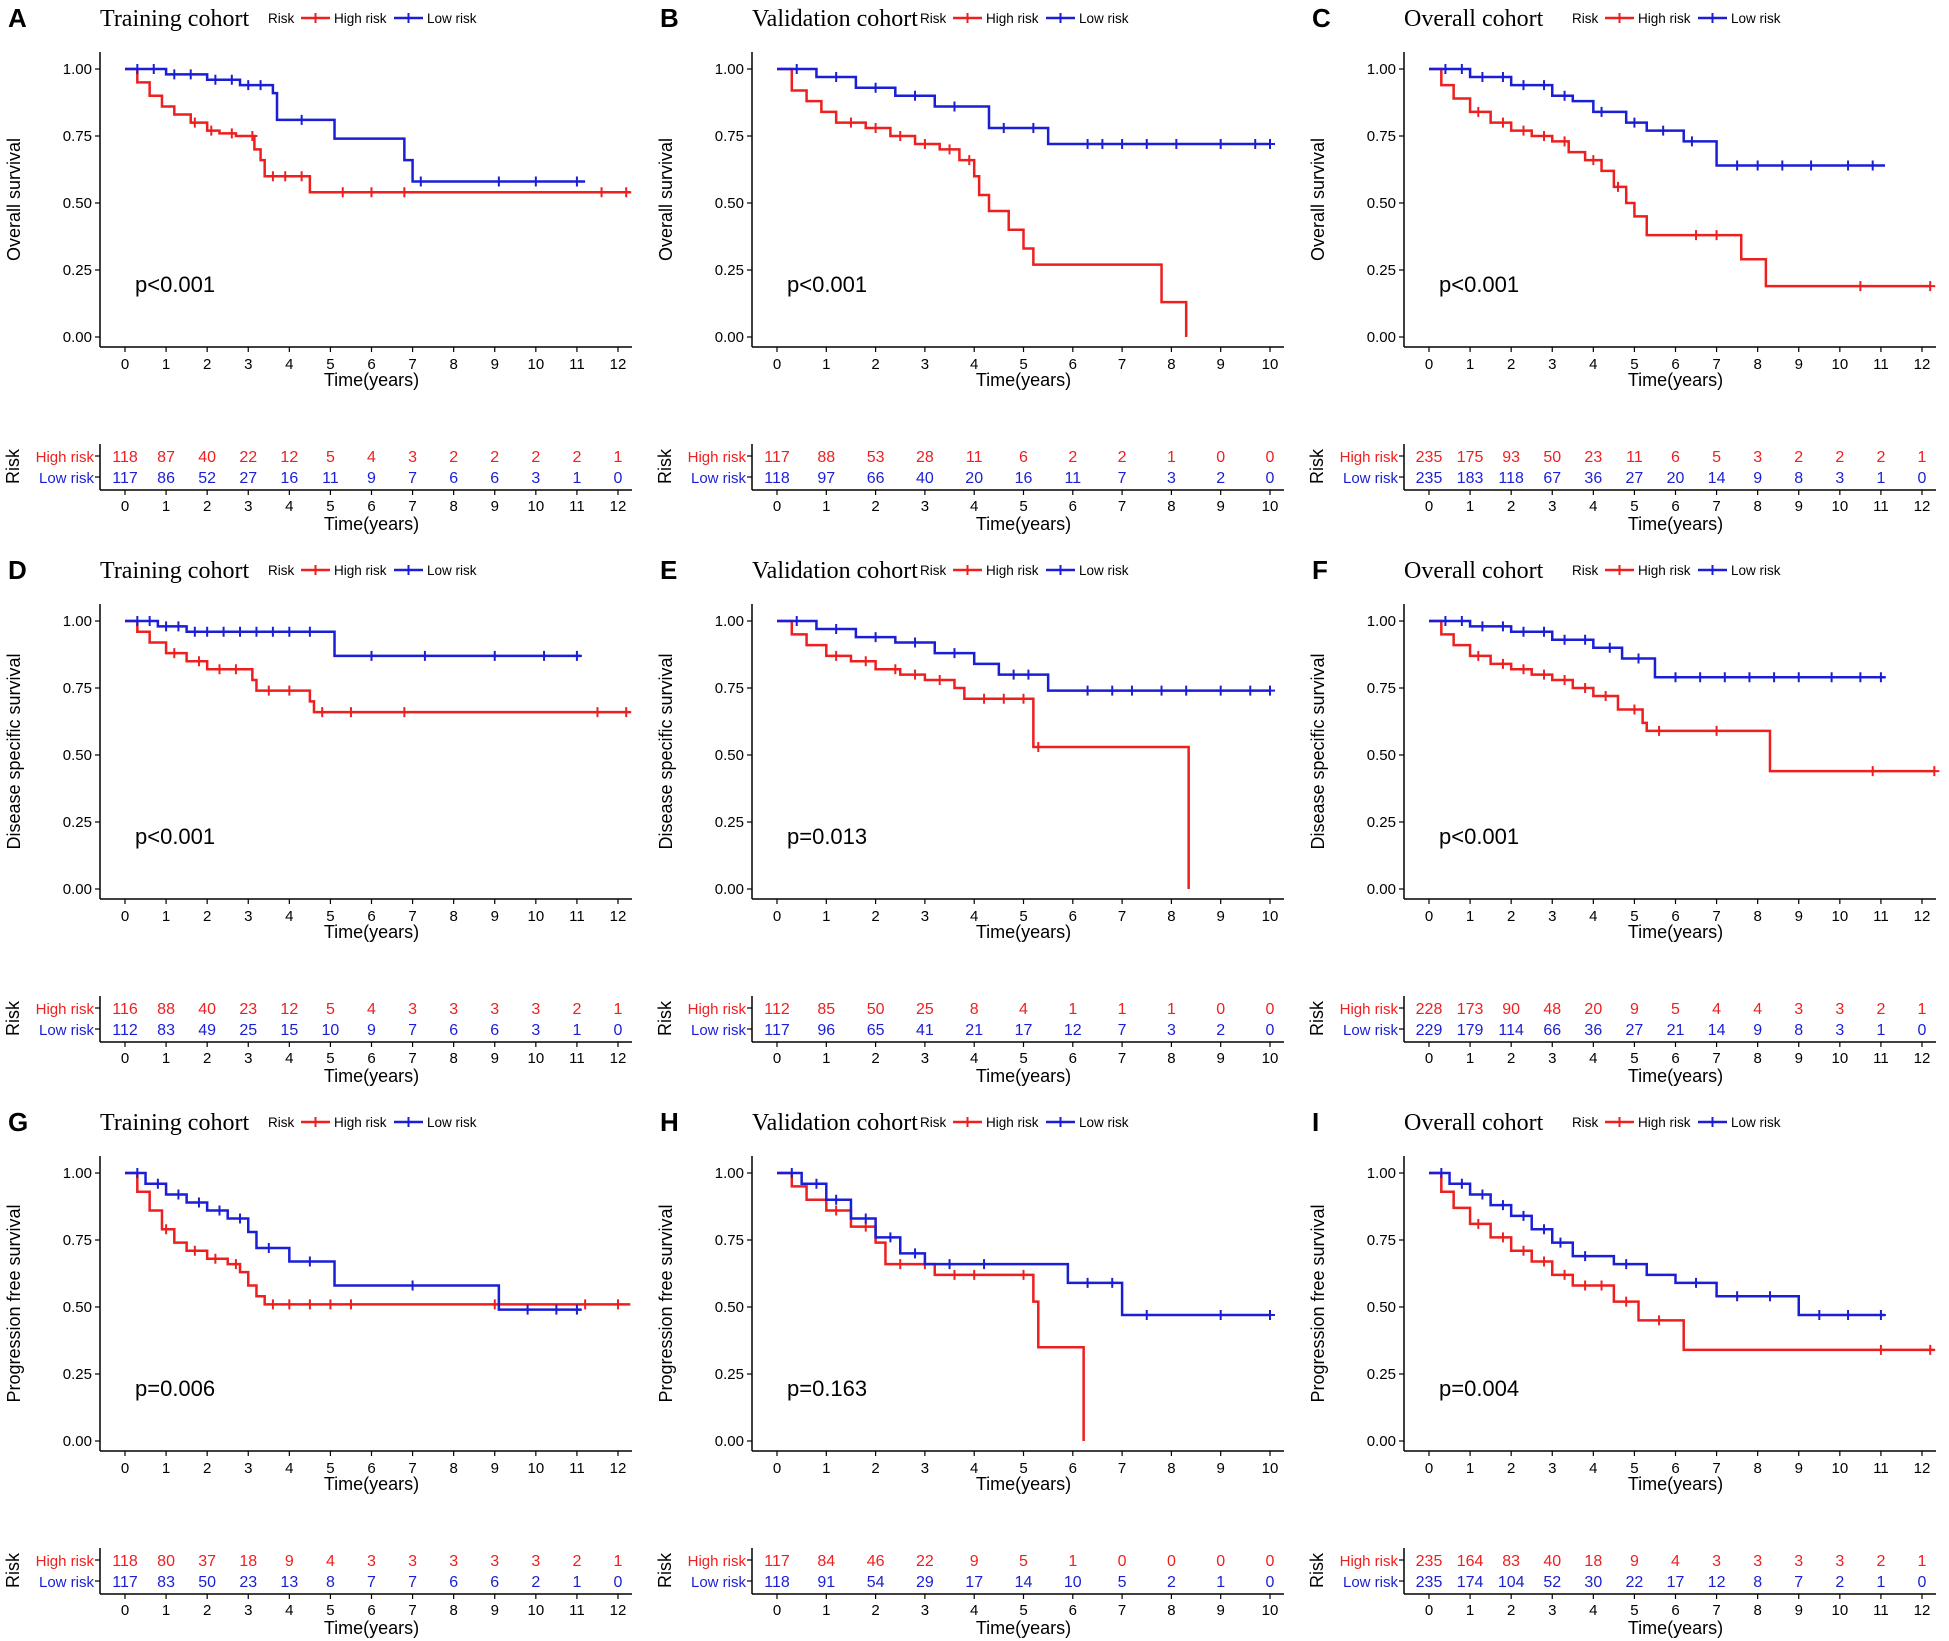 Image resolution: width=1949 pixels, height=1641 pixels. What do you see at coordinates (777, 1561) in the screenshot?
I see `risk-count-high: 117` at bounding box center [777, 1561].